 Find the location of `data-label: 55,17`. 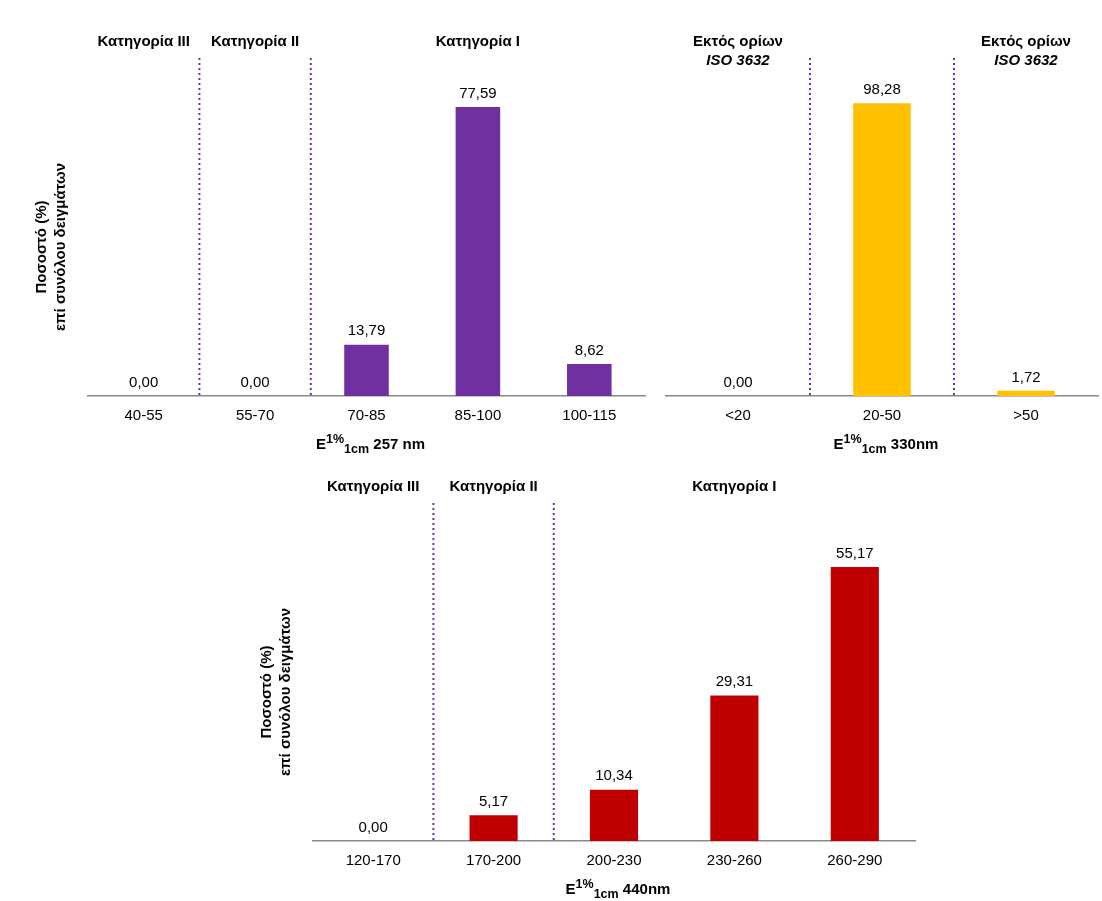

data-label: 55,17 is located at coordinates (855, 552).